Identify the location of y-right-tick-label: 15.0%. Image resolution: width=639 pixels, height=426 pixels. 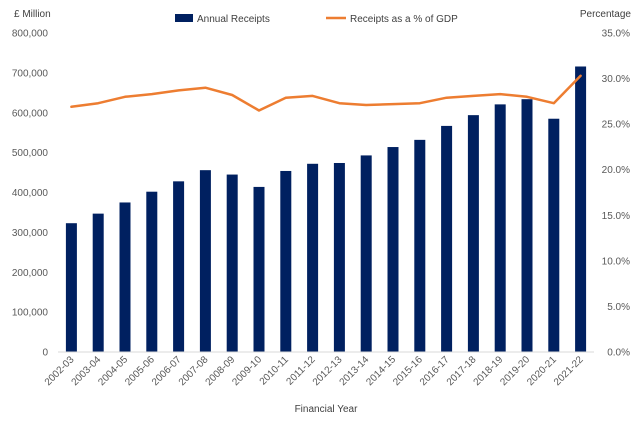
(616, 216).